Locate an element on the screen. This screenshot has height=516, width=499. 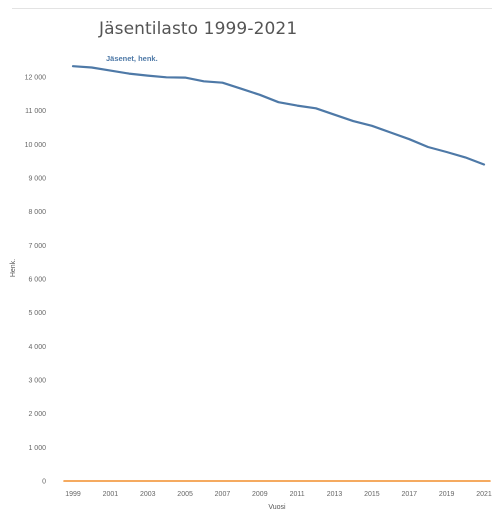
x-tick-label: 1999 is located at coordinates (73, 494).